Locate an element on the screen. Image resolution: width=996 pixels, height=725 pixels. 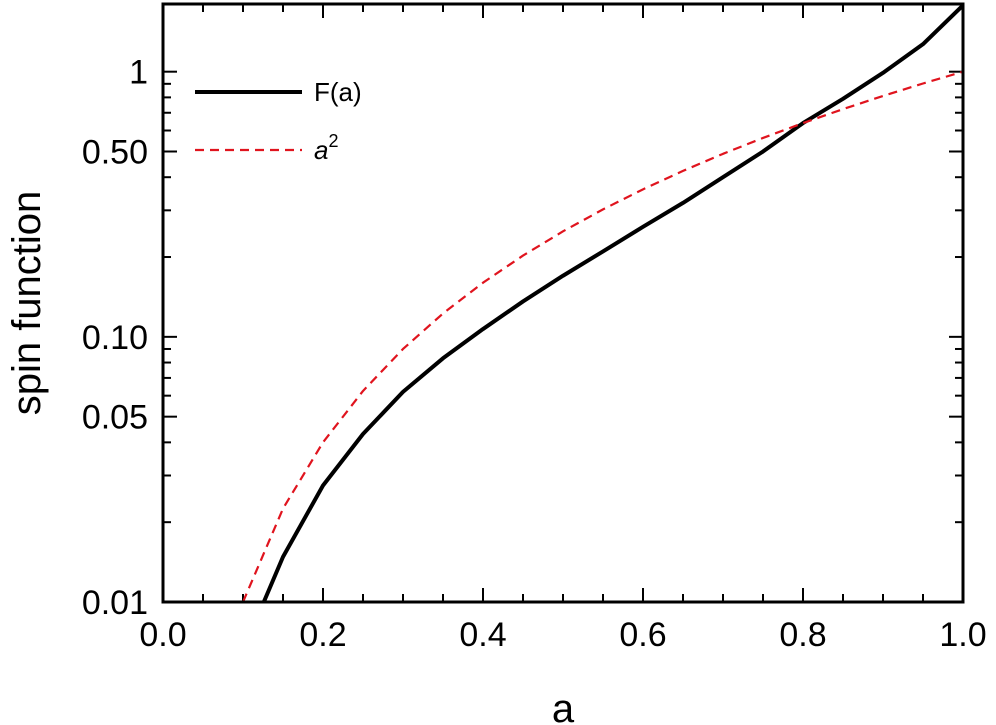
y-tick-label: 1 is located at coordinates (138, 73).